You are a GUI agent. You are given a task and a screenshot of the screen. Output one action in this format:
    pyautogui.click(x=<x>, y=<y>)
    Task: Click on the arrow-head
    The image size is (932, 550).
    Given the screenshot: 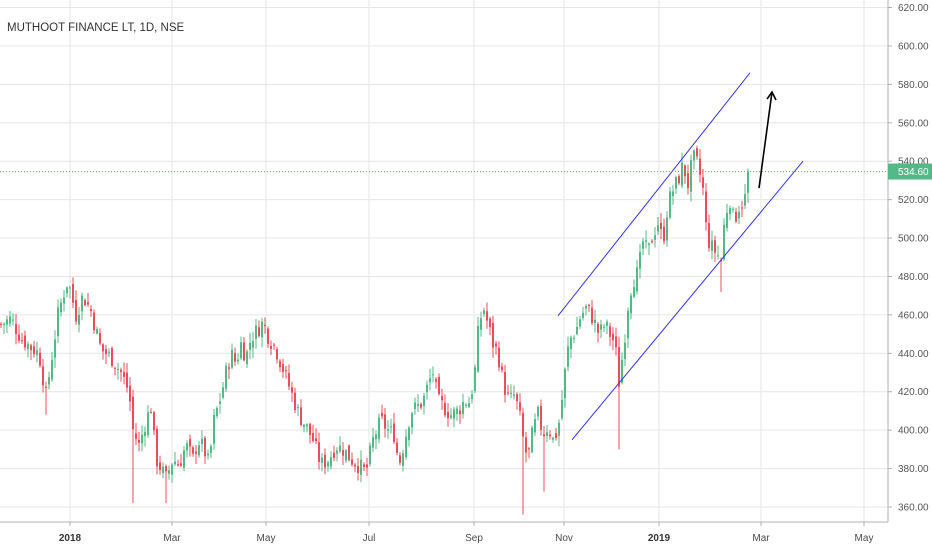 What is the action you would take?
    pyautogui.click(x=771, y=95)
    